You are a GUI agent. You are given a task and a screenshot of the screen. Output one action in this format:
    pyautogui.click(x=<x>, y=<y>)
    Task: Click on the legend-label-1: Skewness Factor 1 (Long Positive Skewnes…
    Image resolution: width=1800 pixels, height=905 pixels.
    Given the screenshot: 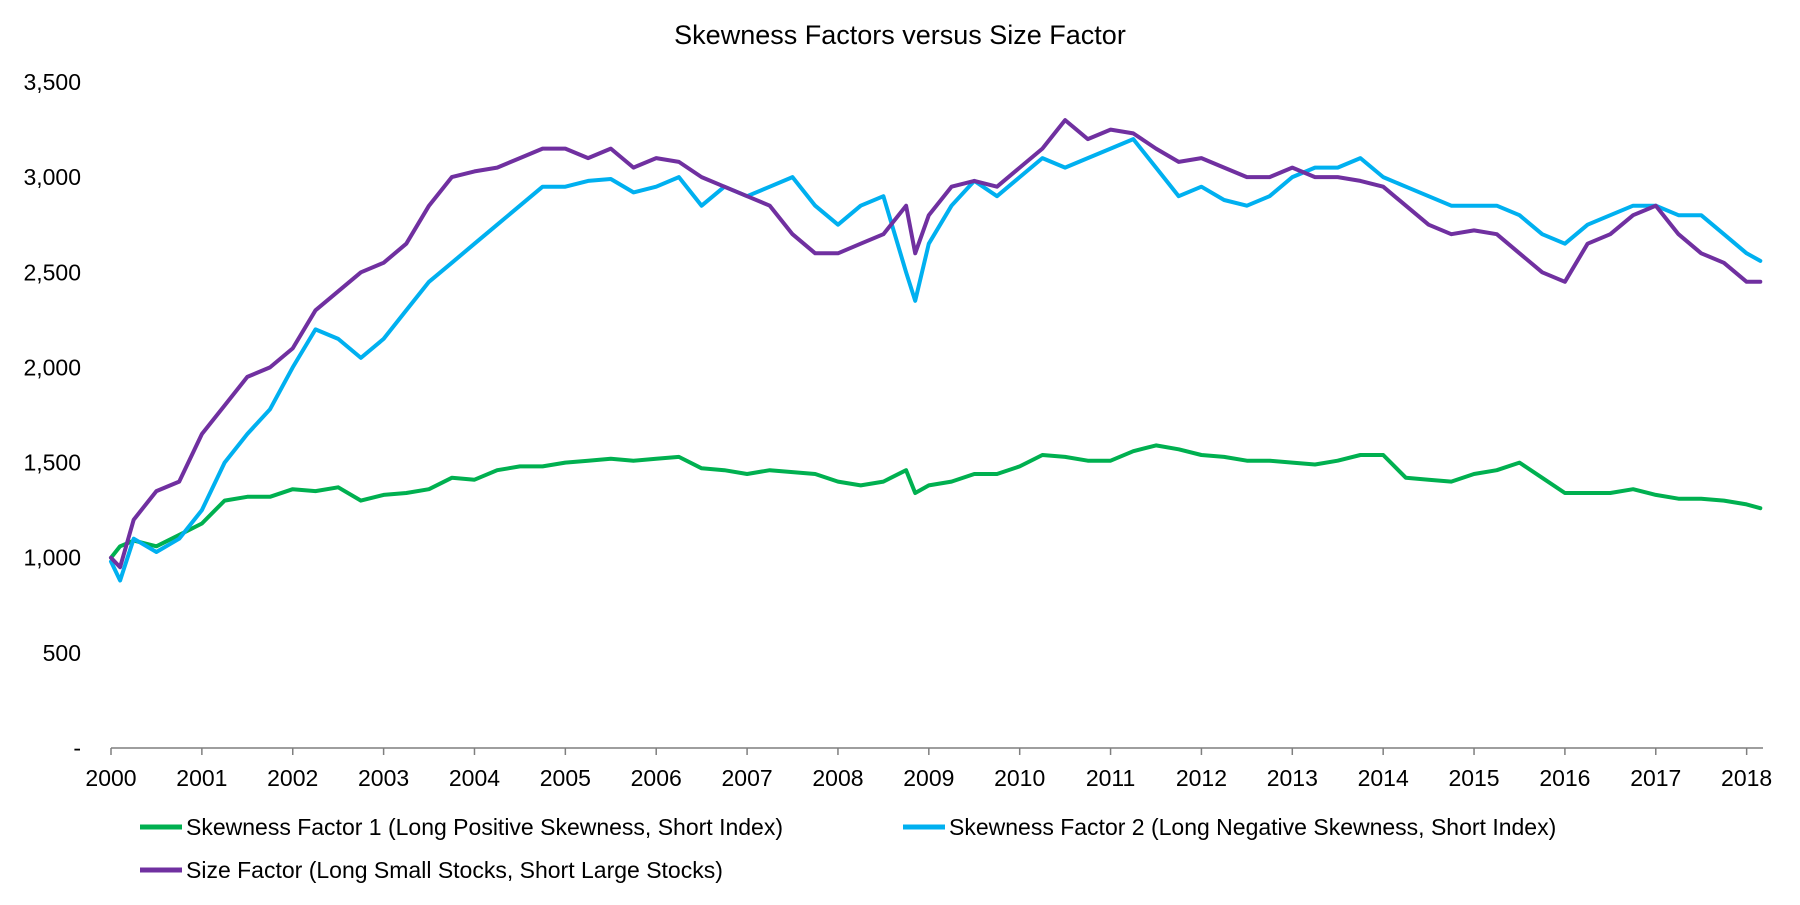 What is the action you would take?
    pyautogui.click(x=484, y=827)
    